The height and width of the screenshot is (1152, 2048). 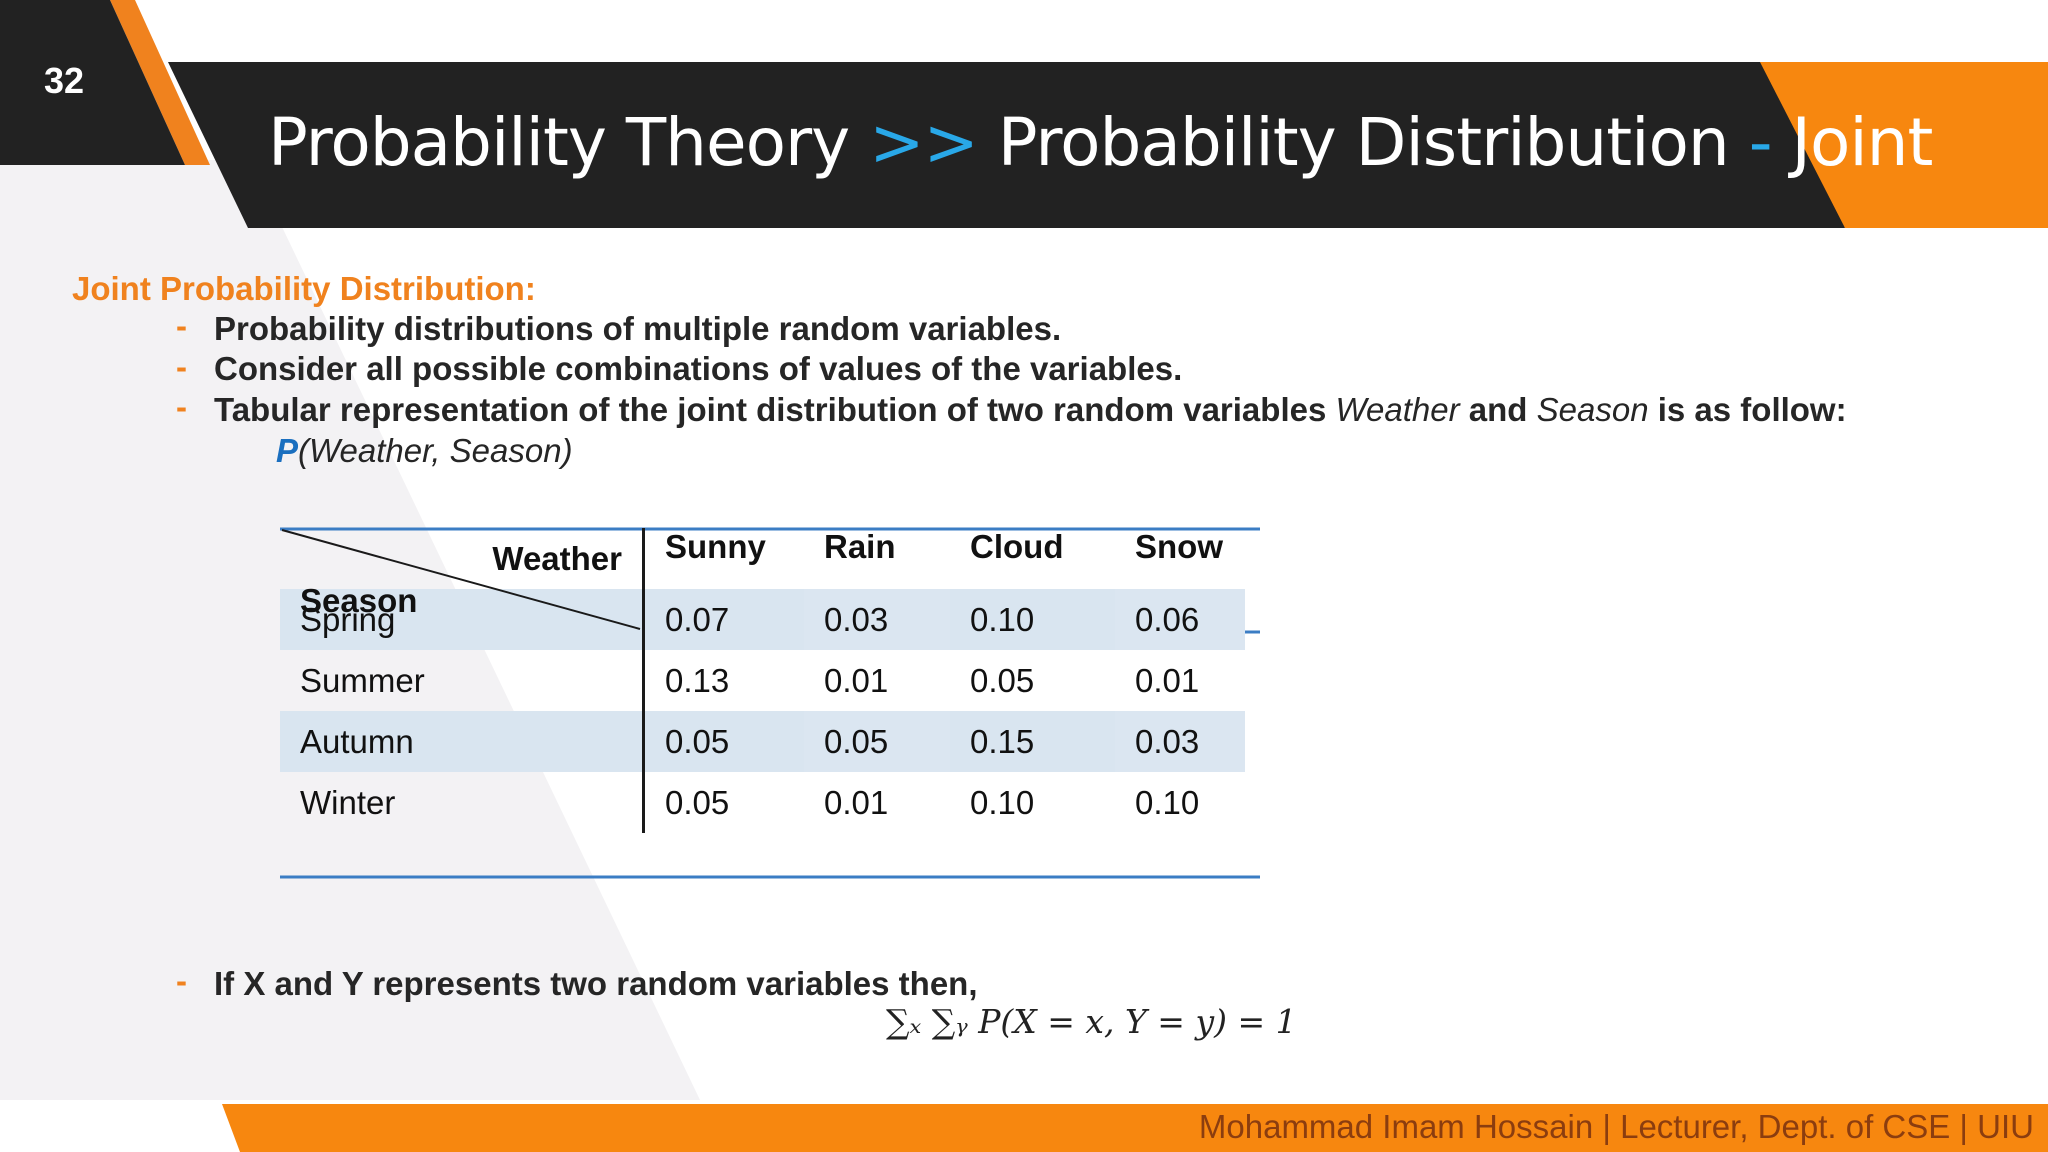 I want to click on table-row: Winter 0.05 0.01 0.10 0.10, so click(x=762, y=802).